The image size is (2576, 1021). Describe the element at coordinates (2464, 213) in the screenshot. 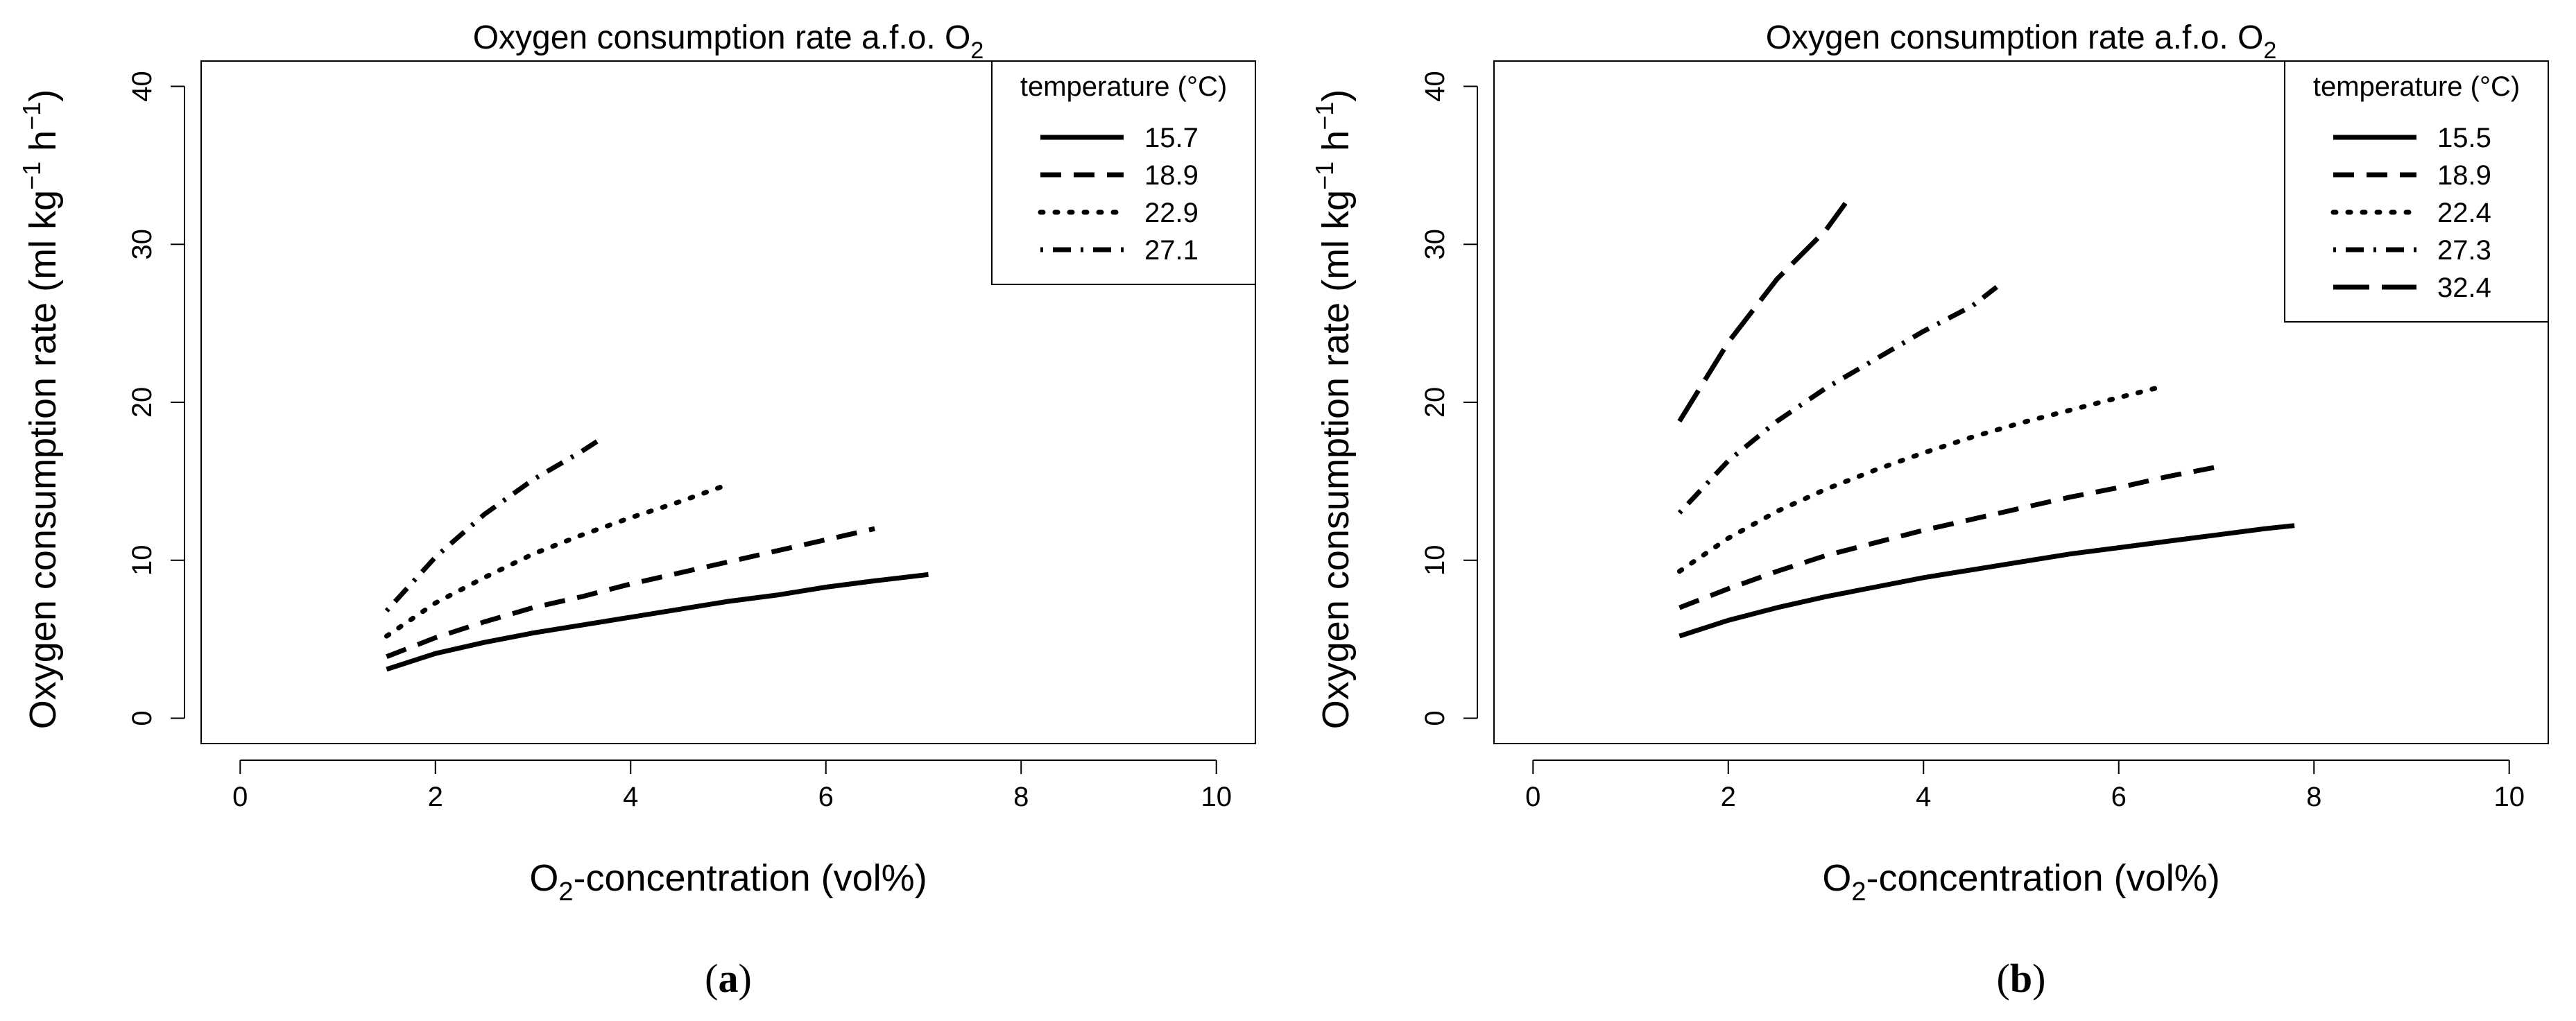

I see `legend-label: 22.4` at that location.